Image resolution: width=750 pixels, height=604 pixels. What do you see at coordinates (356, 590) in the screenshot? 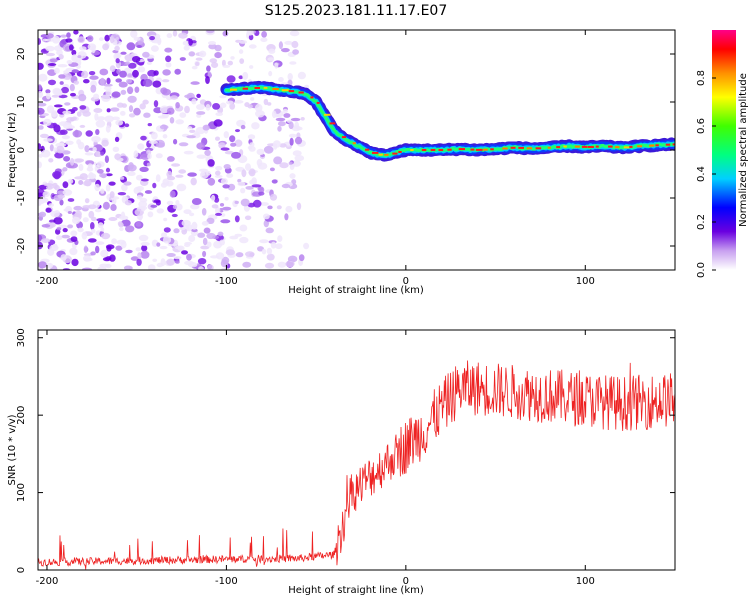
I see `snr-x-label: Height of straight line (km)` at bounding box center [356, 590].